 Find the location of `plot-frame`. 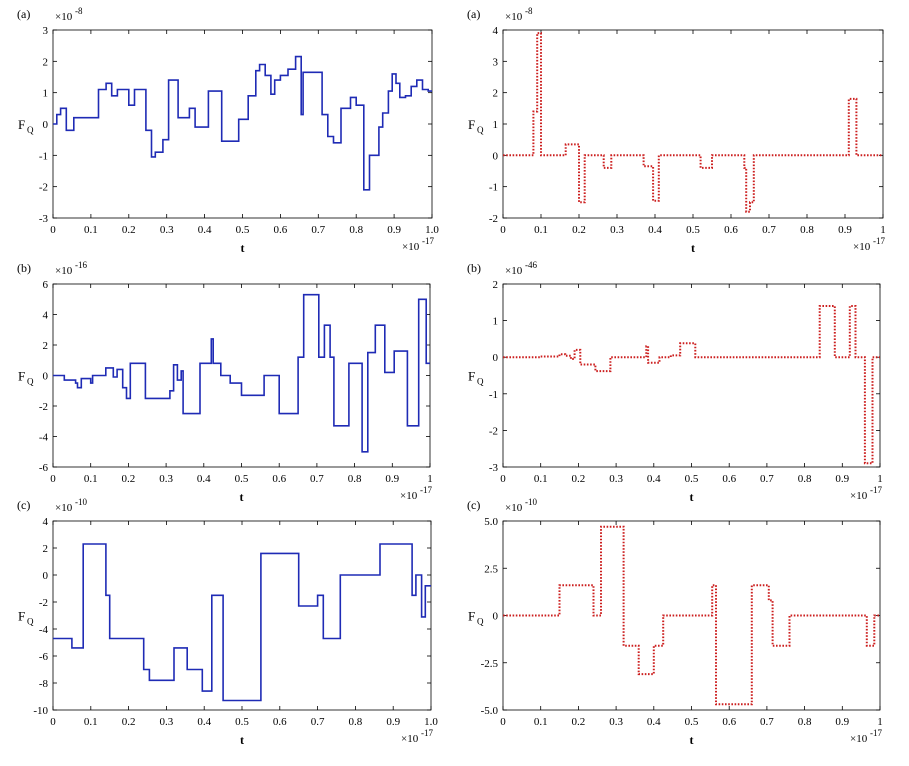

plot-frame is located at coordinates (693, 124).